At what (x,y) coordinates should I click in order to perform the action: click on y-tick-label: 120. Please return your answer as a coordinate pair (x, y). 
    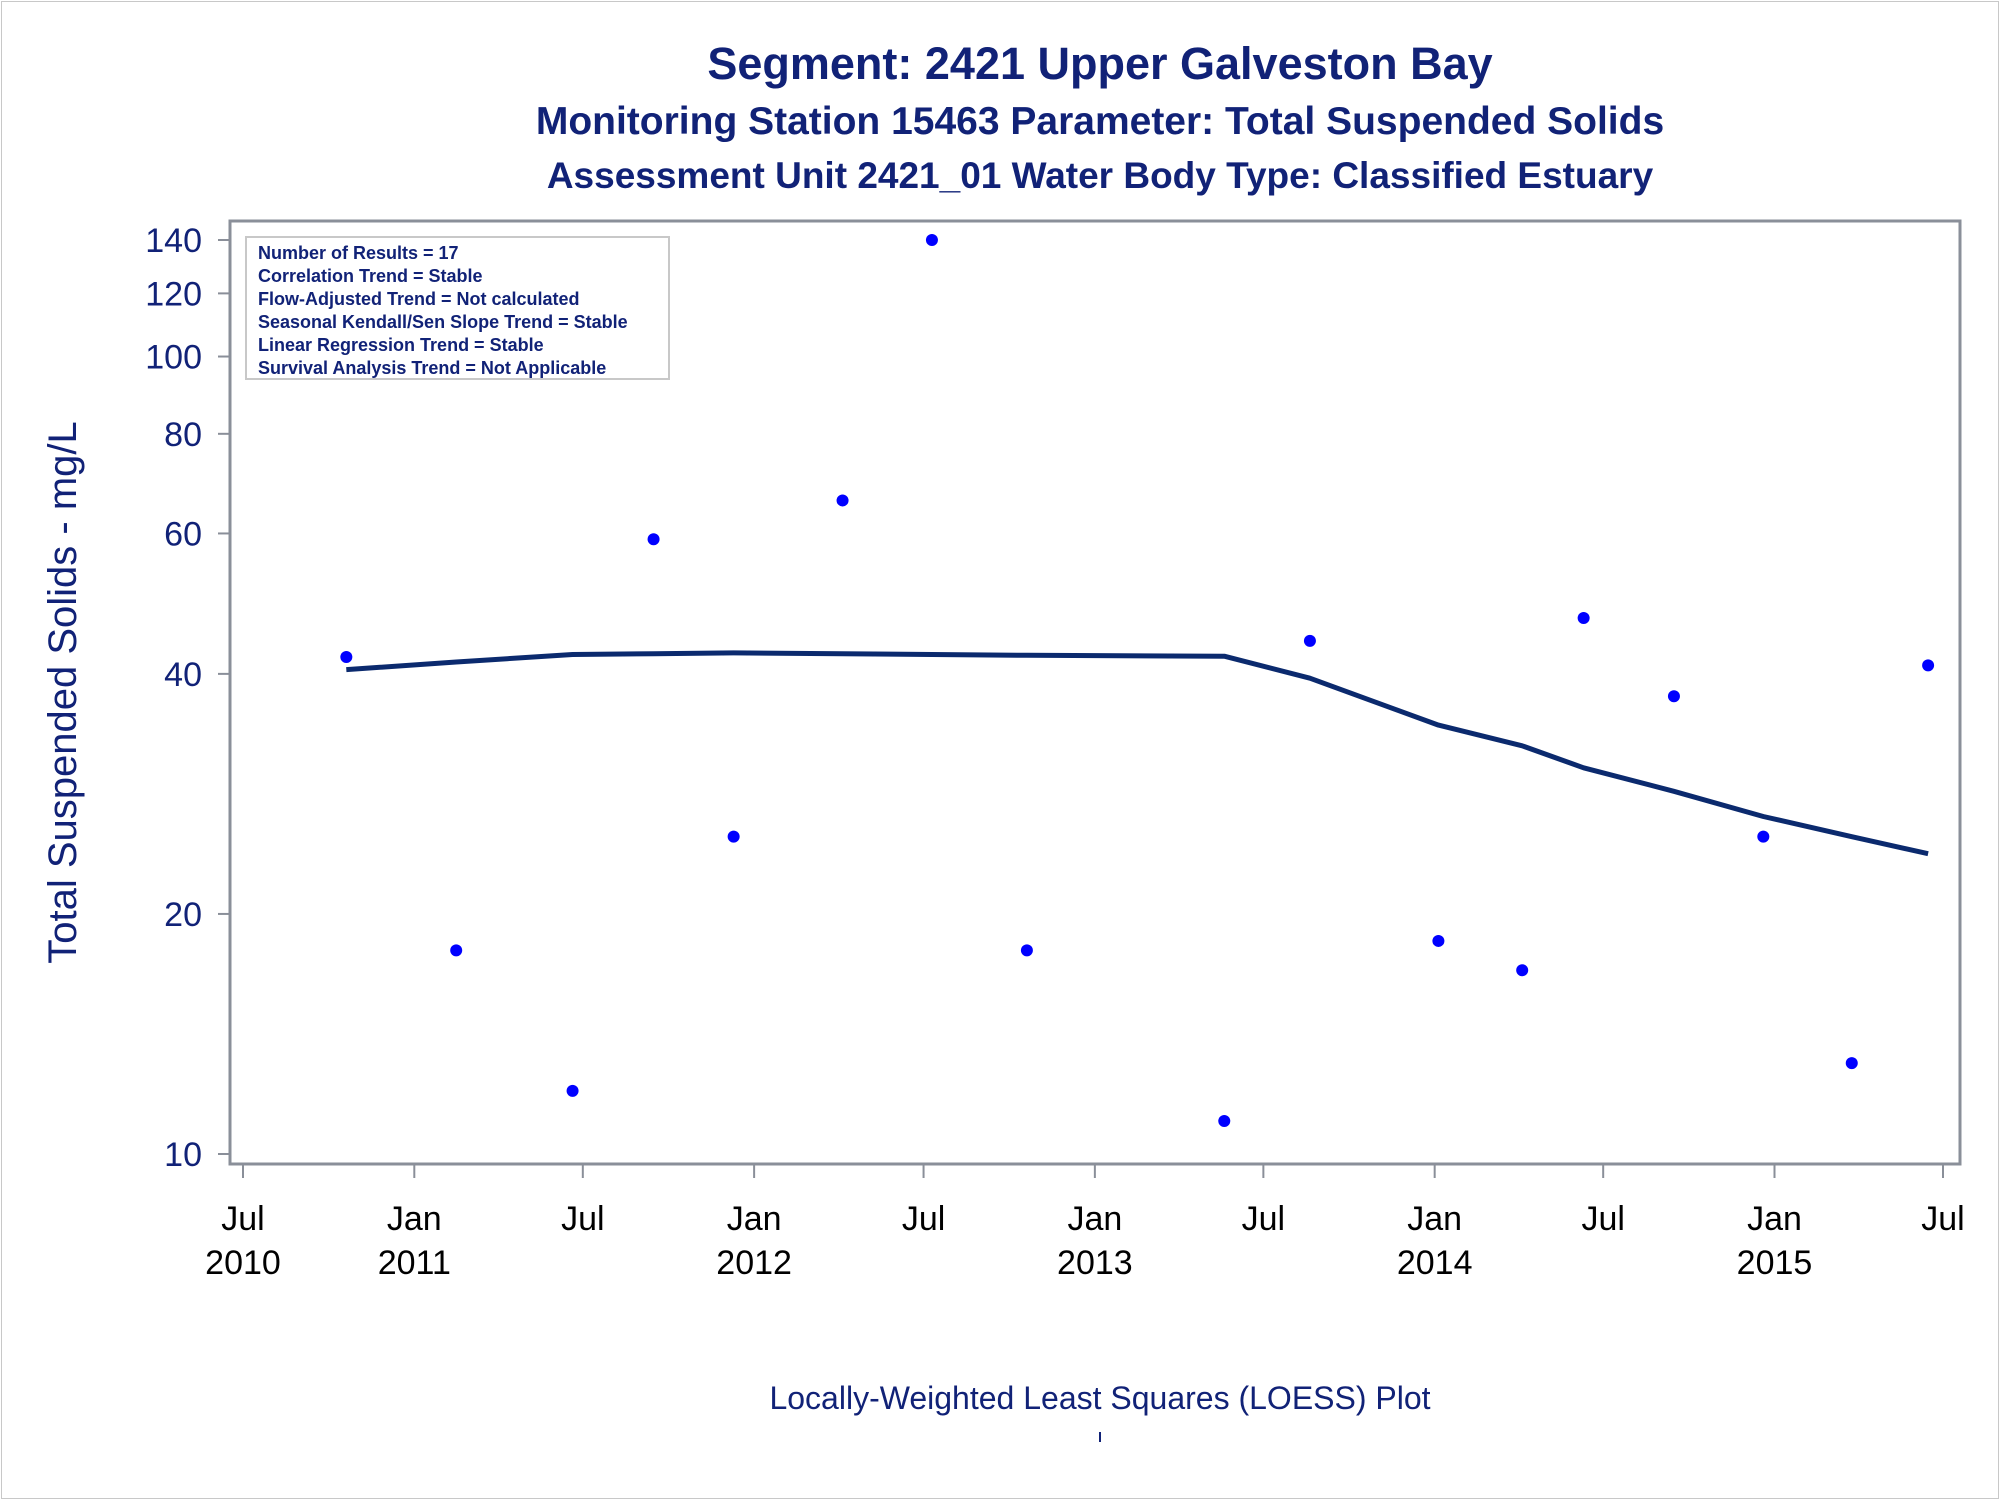
    Looking at the image, I should click on (173, 294).